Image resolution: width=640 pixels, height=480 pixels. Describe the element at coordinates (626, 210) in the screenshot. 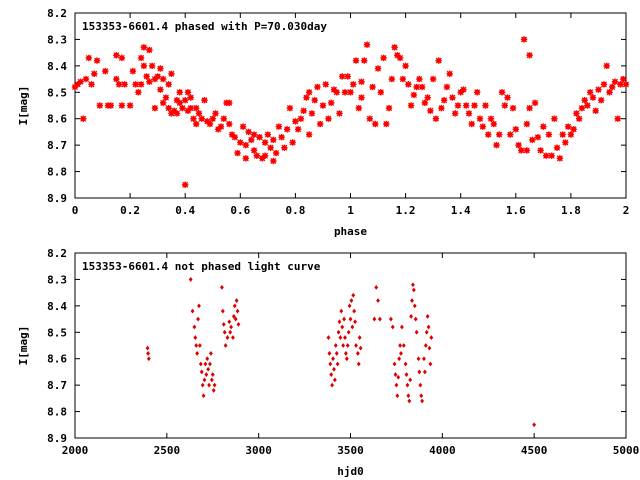

I see `x-tick-label: 2` at that location.